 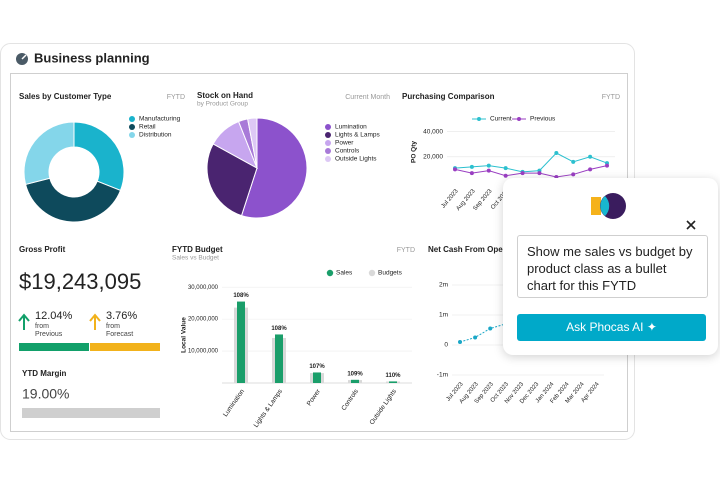 What do you see at coordinates (446, 345) in the screenshot?
I see `y-tick-label: 0` at bounding box center [446, 345].